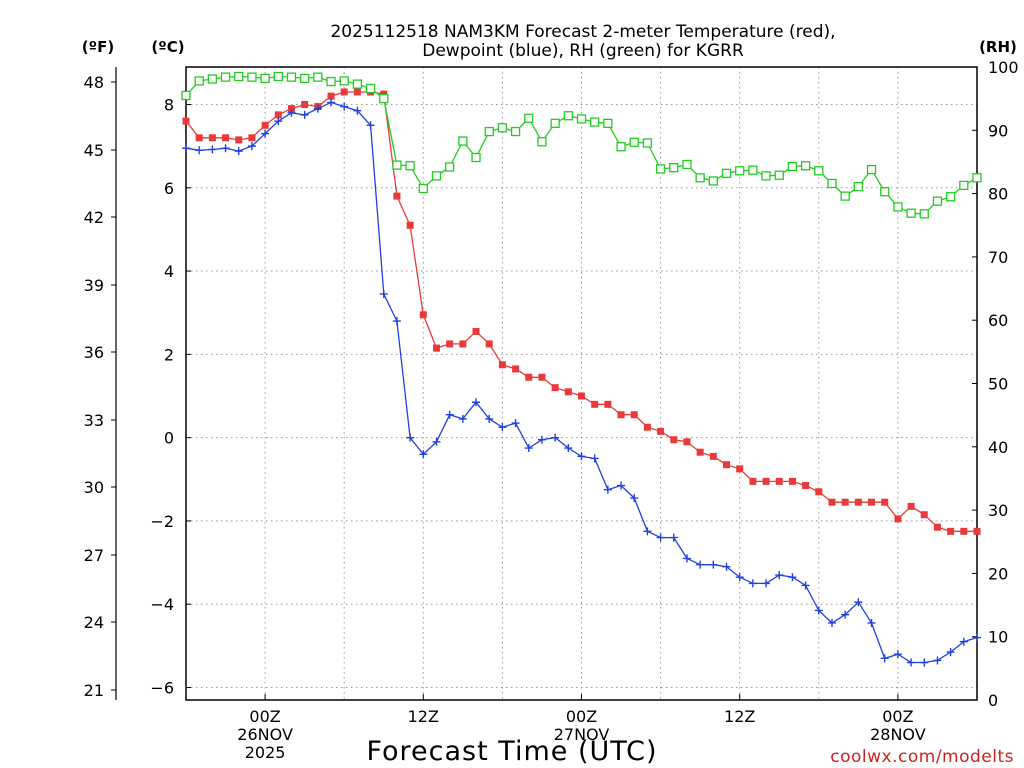  I want to click on f-tick-label: 27, so click(94, 555).